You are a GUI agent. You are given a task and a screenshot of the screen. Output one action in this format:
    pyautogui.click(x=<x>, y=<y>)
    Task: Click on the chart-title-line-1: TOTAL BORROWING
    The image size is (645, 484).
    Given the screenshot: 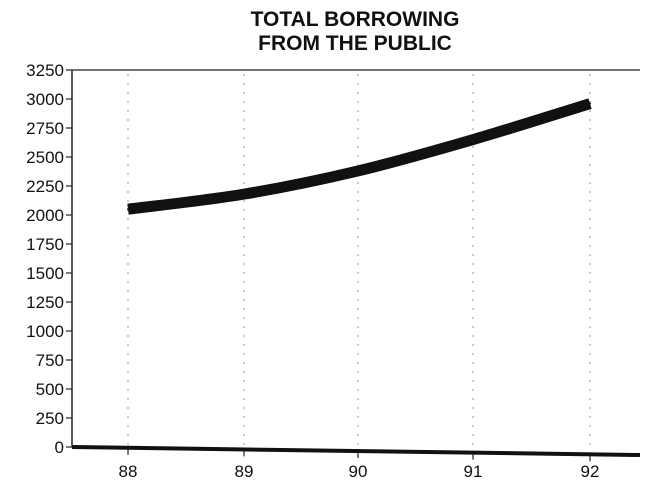 What is the action you would take?
    pyautogui.click(x=355, y=19)
    